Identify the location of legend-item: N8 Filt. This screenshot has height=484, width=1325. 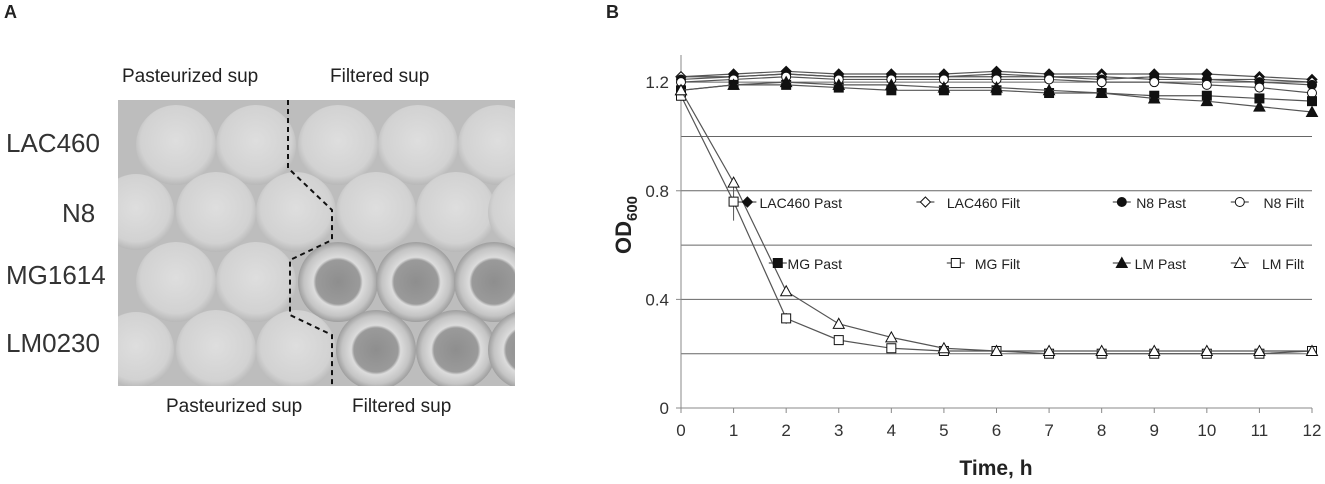
(1267, 203).